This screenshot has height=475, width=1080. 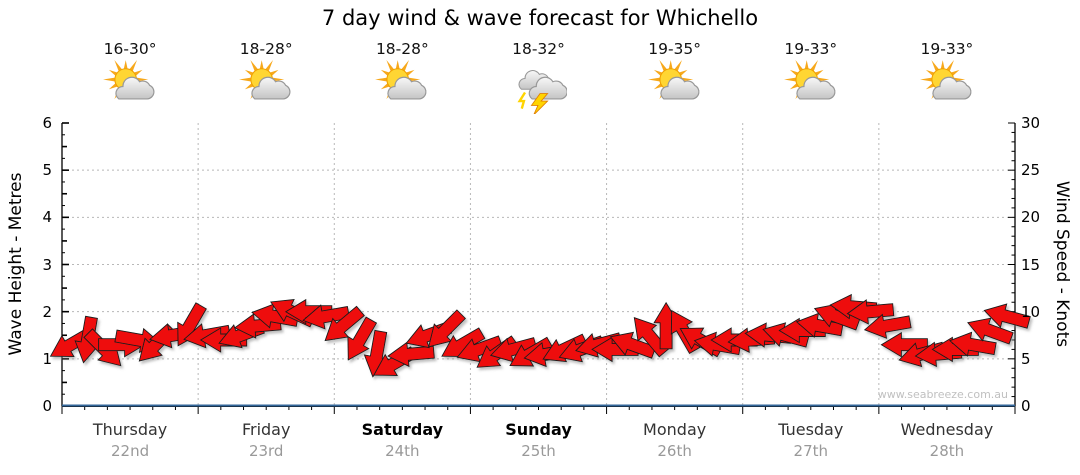 What do you see at coordinates (130, 49) in the screenshot?
I see `temp-range-label: 16-30°` at bounding box center [130, 49].